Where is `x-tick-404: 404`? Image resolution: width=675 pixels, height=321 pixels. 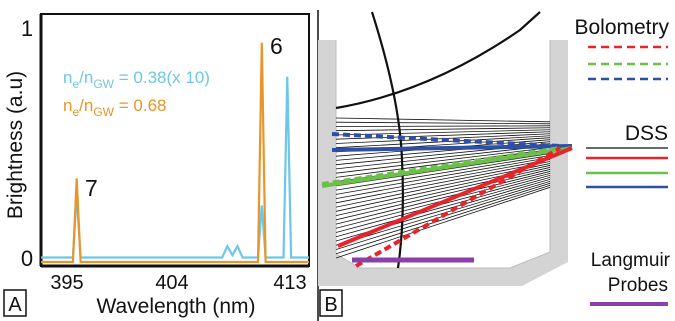
x-tick-404: 404 is located at coordinates (171, 283).